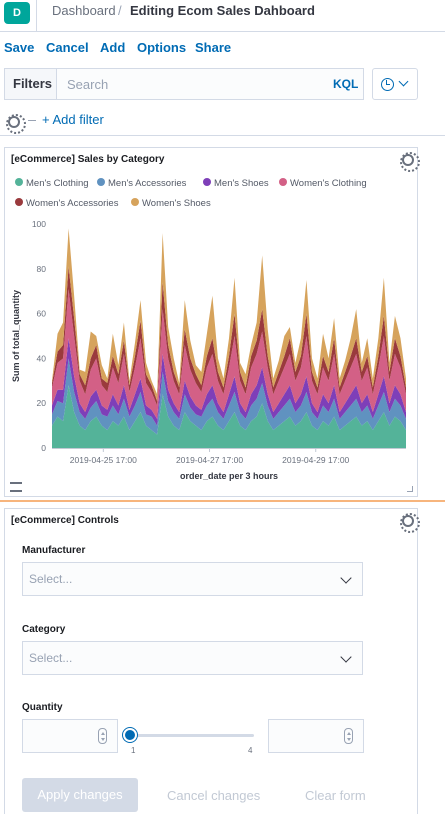  Describe the element at coordinates (30, 84) in the screenshot. I see `filters-label: Filters` at that location.